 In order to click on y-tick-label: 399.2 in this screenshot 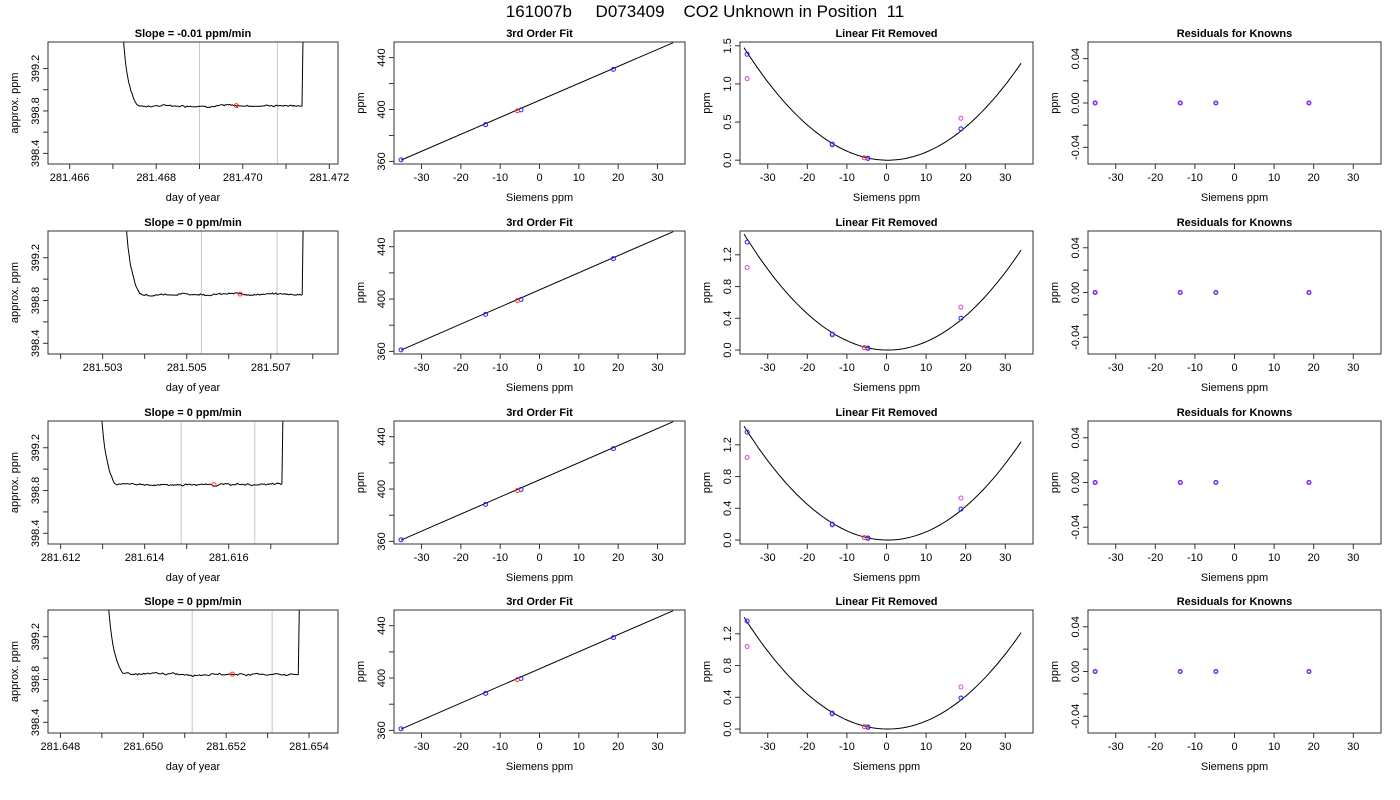, I will do `click(36, 69)`.